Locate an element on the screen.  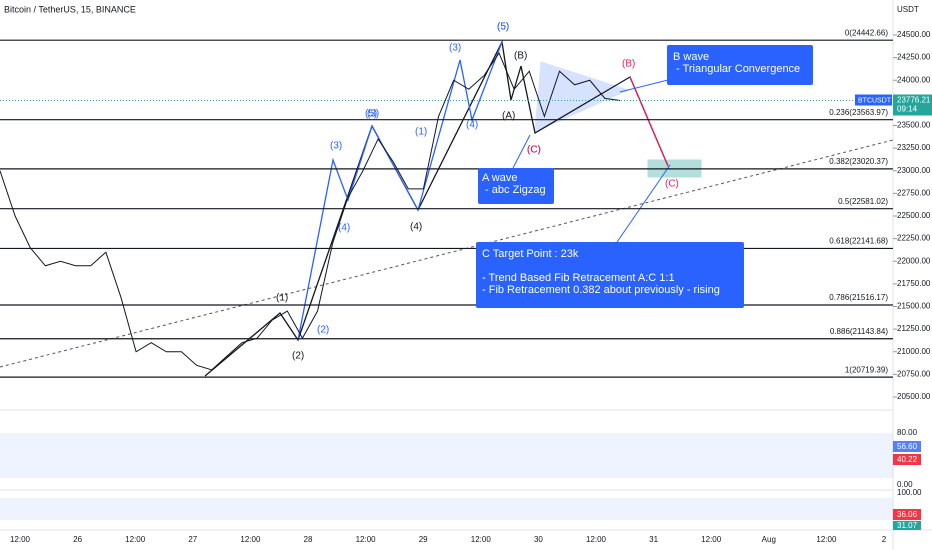
y-tick-label: 23250.00 is located at coordinates (914, 147).